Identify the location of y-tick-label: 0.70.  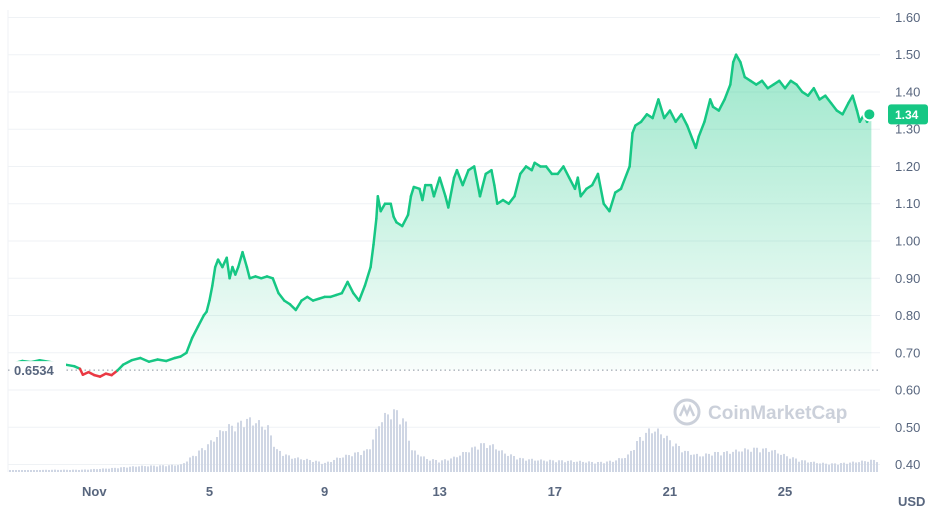
(907, 352).